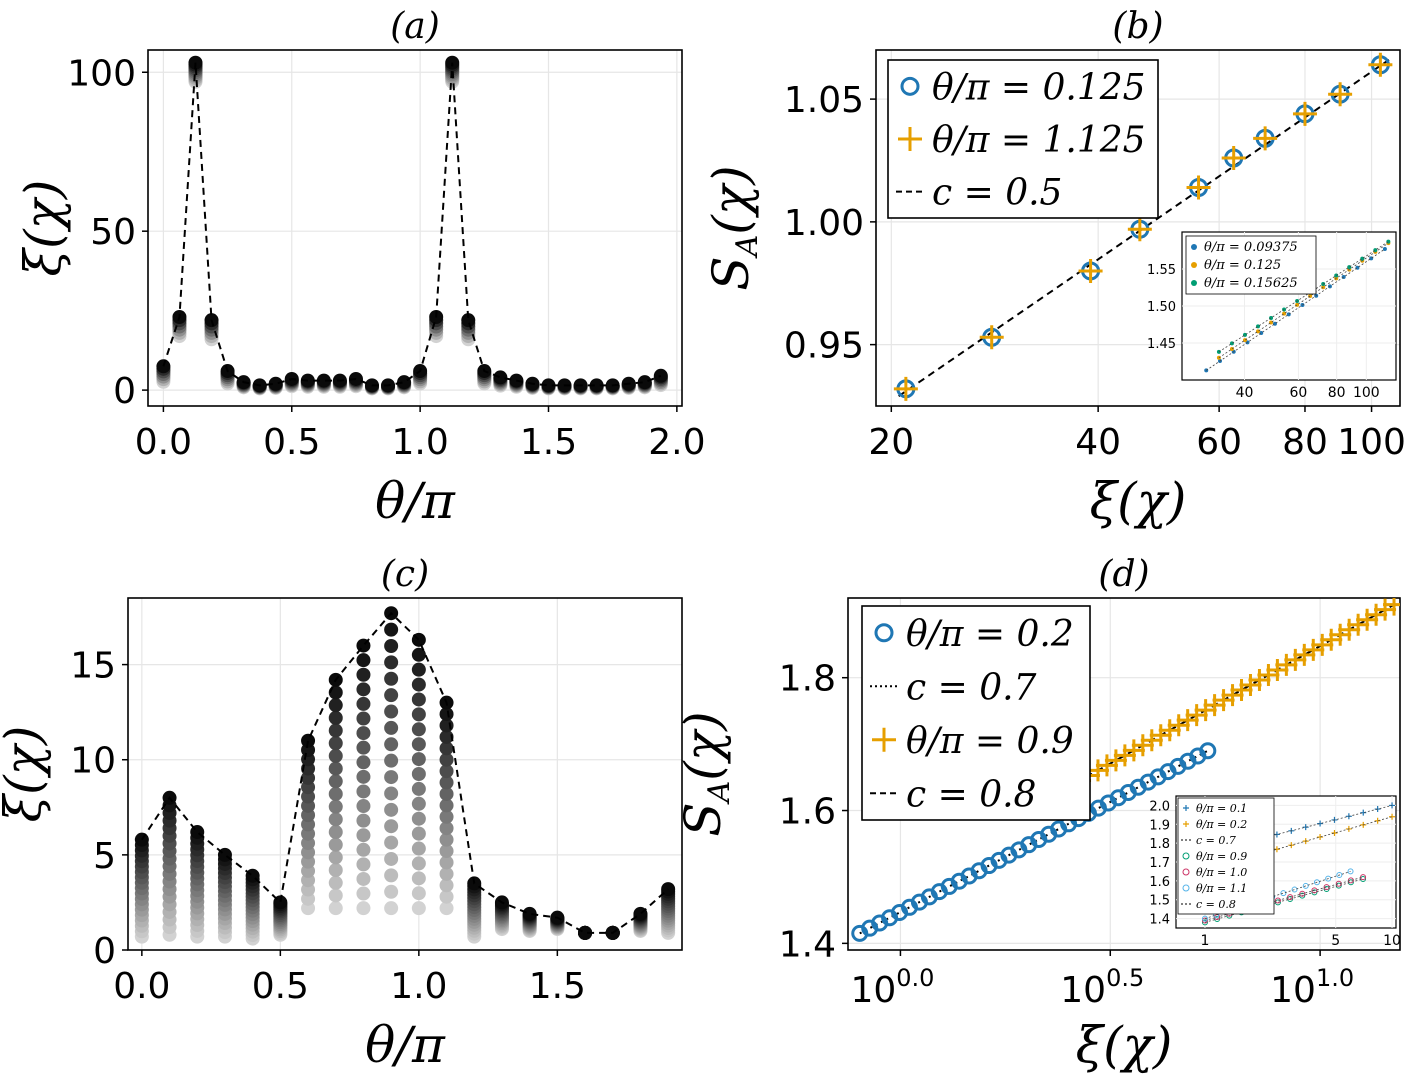 Image resolution: width=1408 pixels, height=1082 pixels. What do you see at coordinates (807, 679) in the screenshot?
I see `y-tick-label: 1.8` at bounding box center [807, 679].